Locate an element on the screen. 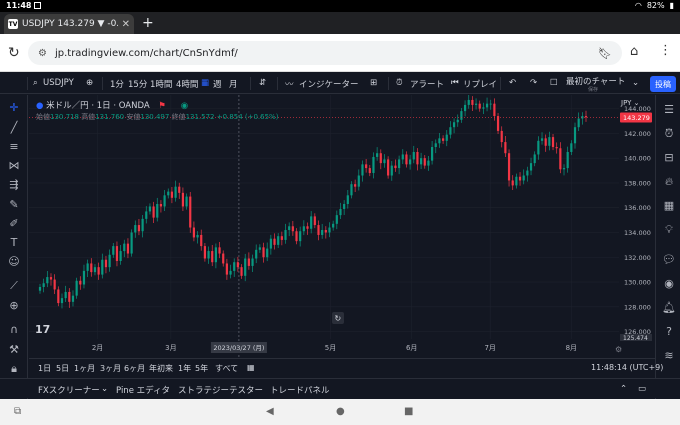  panel-fx-screener: FXスクリーナー is located at coordinates (69, 391).